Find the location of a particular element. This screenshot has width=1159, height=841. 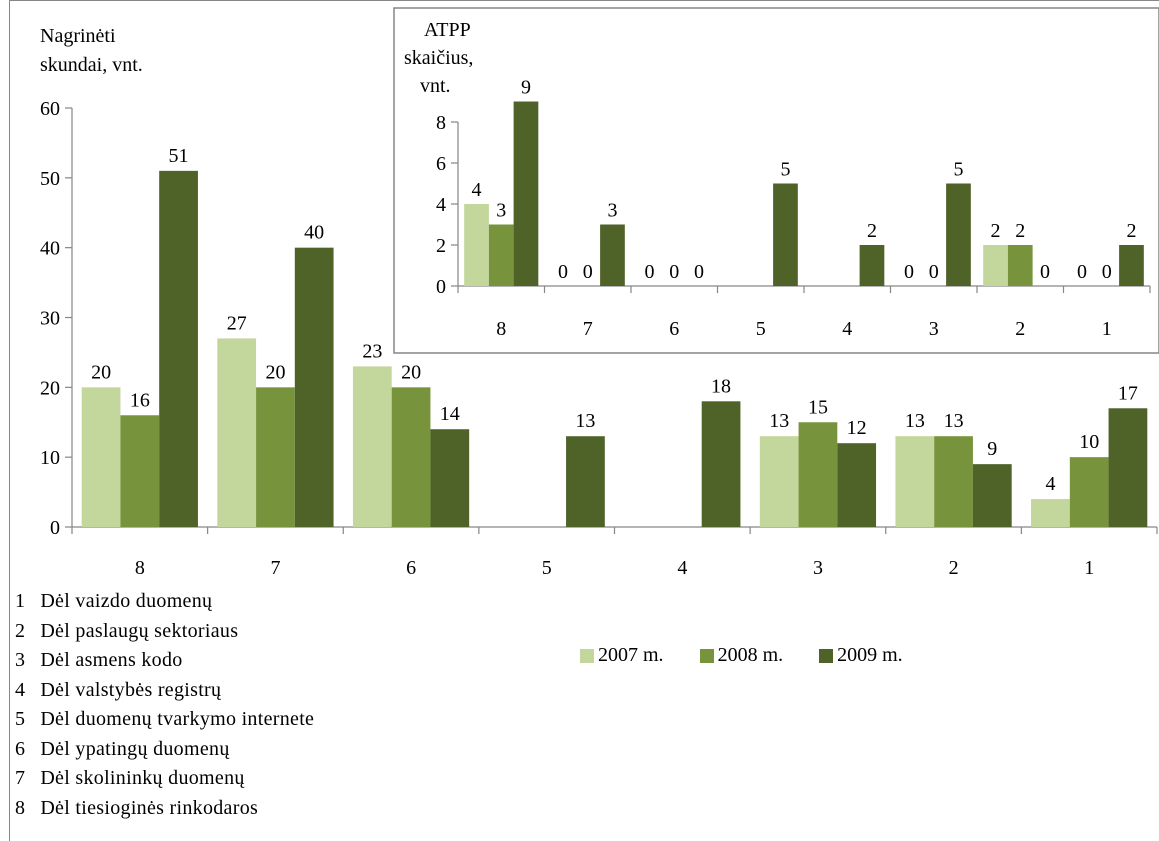

series-swatch-2008 is located at coordinates (706, 655).